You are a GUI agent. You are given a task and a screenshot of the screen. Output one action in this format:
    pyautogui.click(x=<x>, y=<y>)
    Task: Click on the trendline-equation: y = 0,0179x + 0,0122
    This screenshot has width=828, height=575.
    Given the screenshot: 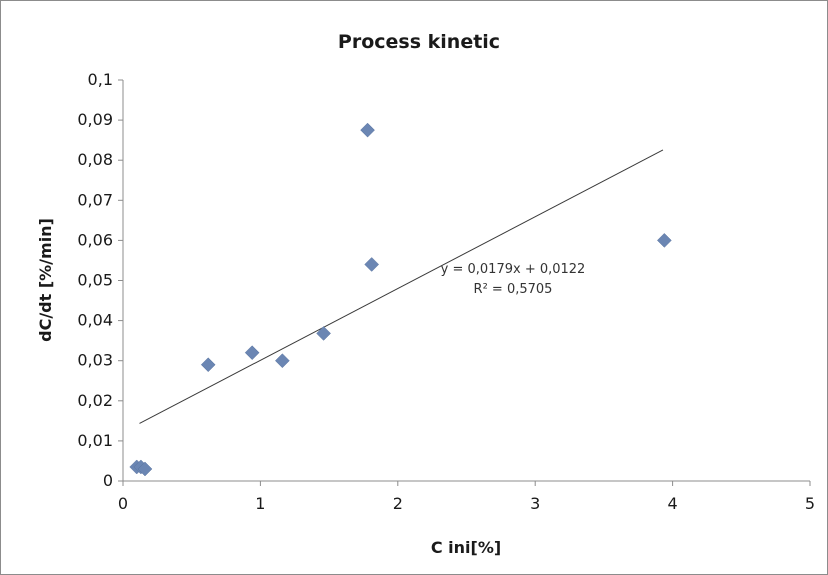 What is the action you would take?
    pyautogui.click(x=513, y=269)
    